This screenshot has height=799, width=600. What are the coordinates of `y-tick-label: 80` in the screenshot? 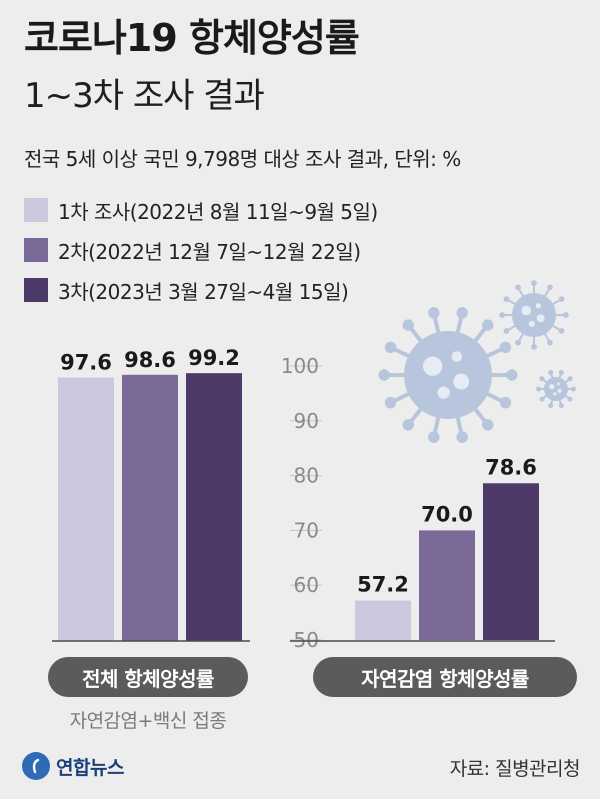 It's located at (306, 476).